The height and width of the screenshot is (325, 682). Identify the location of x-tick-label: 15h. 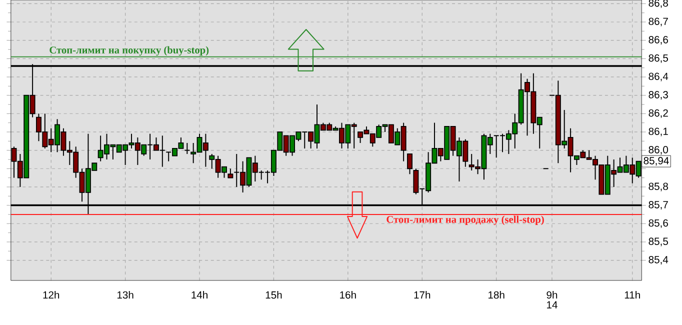
(274, 295).